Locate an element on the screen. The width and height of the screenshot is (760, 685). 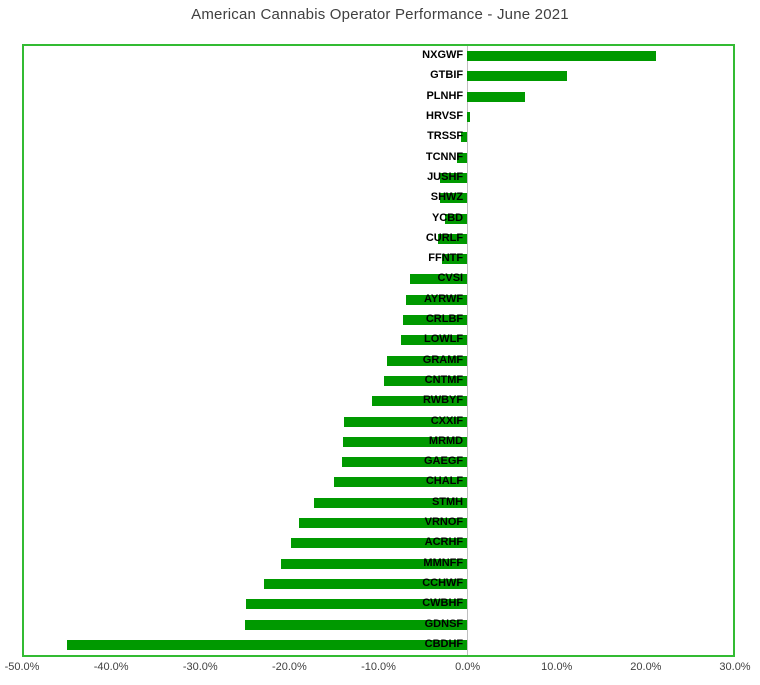
category-label-shwz: SHWZ is located at coordinates (447, 197).